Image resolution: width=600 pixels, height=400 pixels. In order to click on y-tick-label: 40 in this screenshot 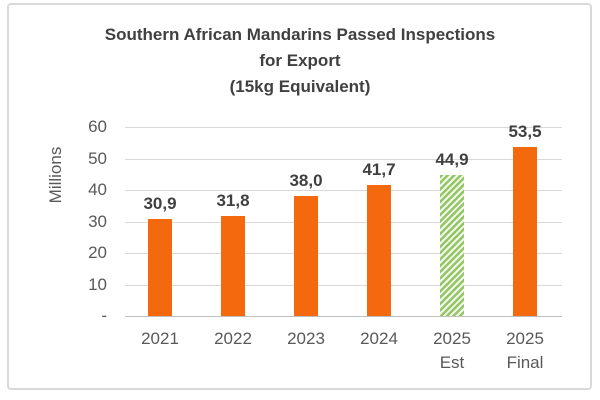, I will do `click(97, 189)`.